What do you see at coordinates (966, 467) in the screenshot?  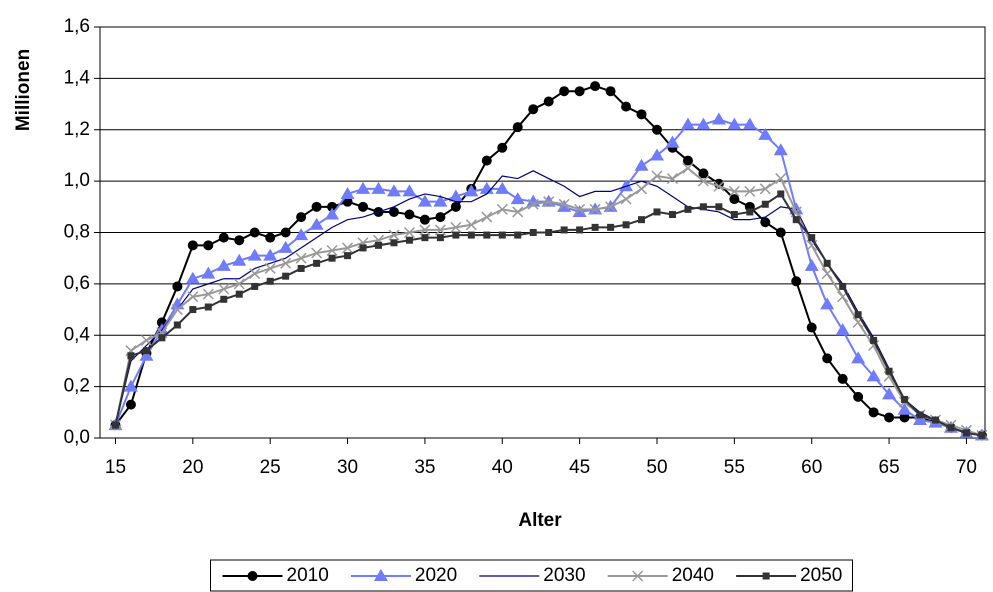 I see `x-tick-label: 70` at bounding box center [966, 467].